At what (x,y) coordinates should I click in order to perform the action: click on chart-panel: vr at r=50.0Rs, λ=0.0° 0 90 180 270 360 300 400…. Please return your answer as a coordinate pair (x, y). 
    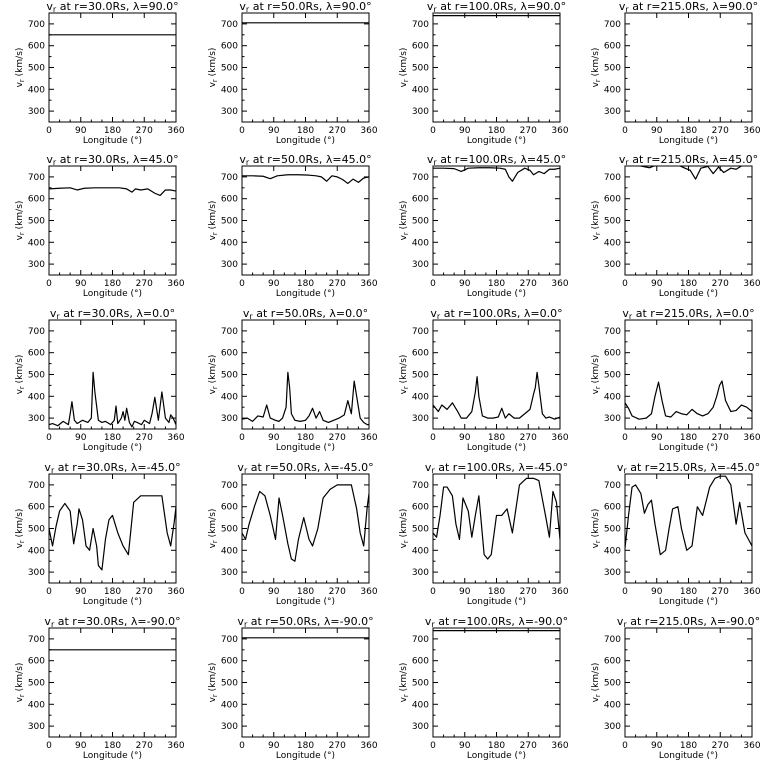
    Looking at the image, I should click on (293, 380).